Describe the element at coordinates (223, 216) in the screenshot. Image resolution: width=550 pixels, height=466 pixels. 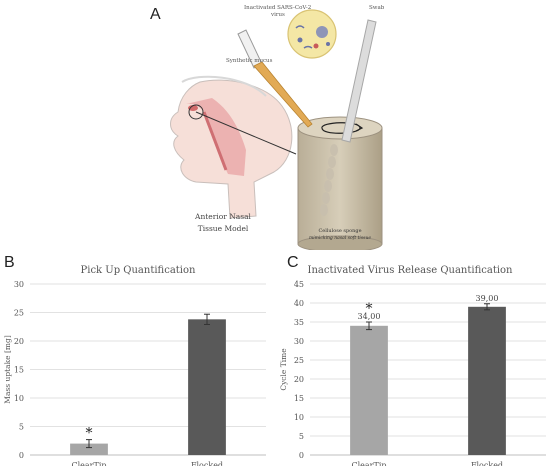
I see `model-label-line1: Anterior Nasal` at that location.